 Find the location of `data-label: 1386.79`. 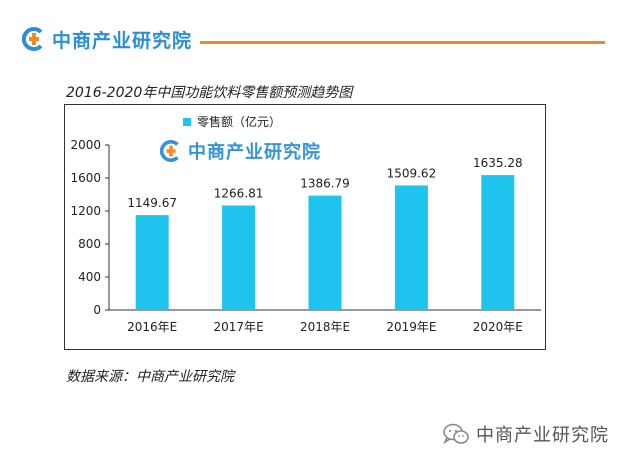

data-label: 1386.79 is located at coordinates (325, 184).